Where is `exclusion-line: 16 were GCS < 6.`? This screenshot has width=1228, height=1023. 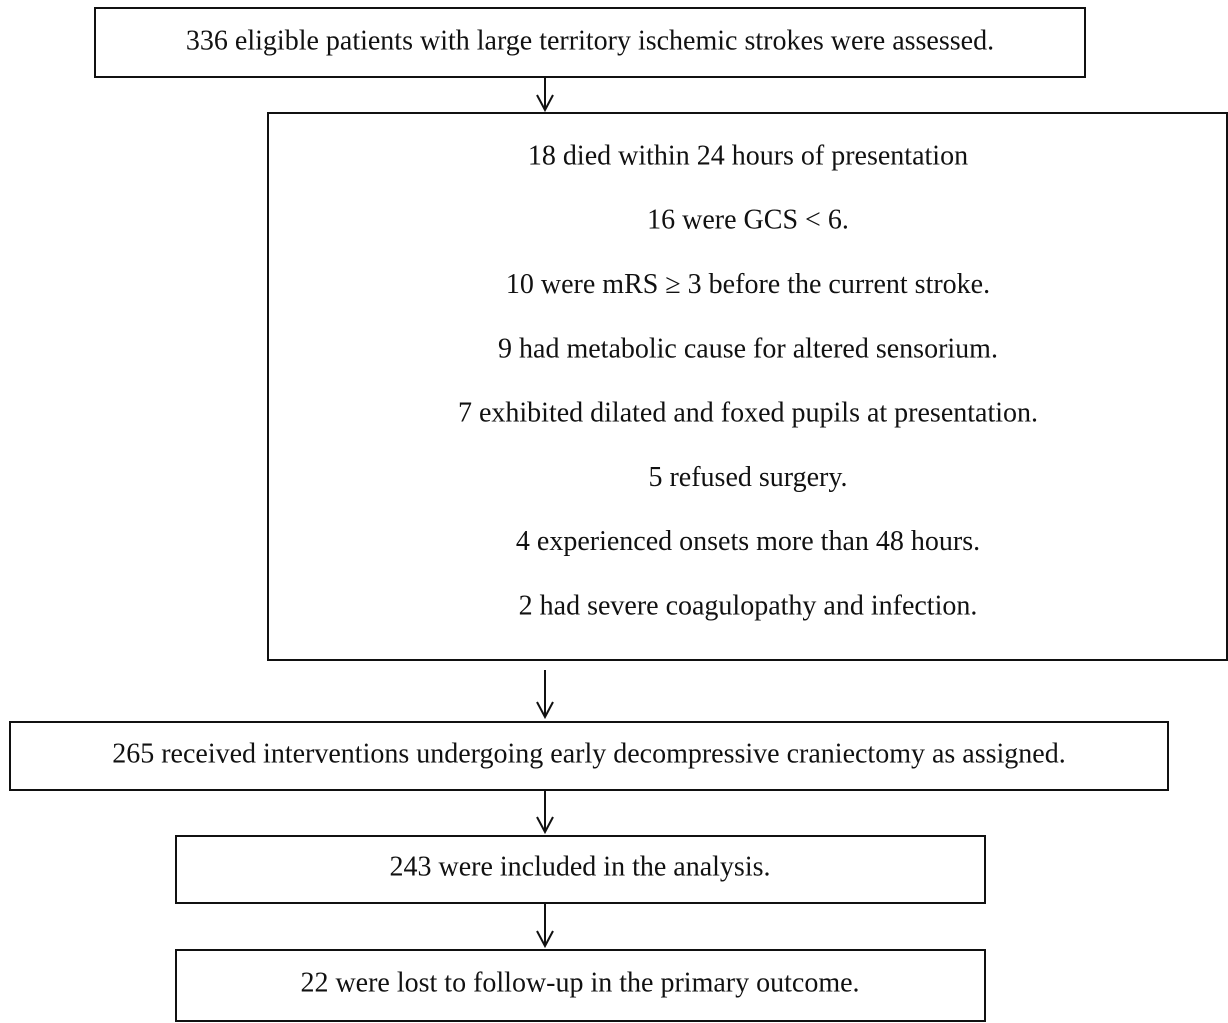 exclusion-line: 16 were GCS < 6. is located at coordinates (748, 220).